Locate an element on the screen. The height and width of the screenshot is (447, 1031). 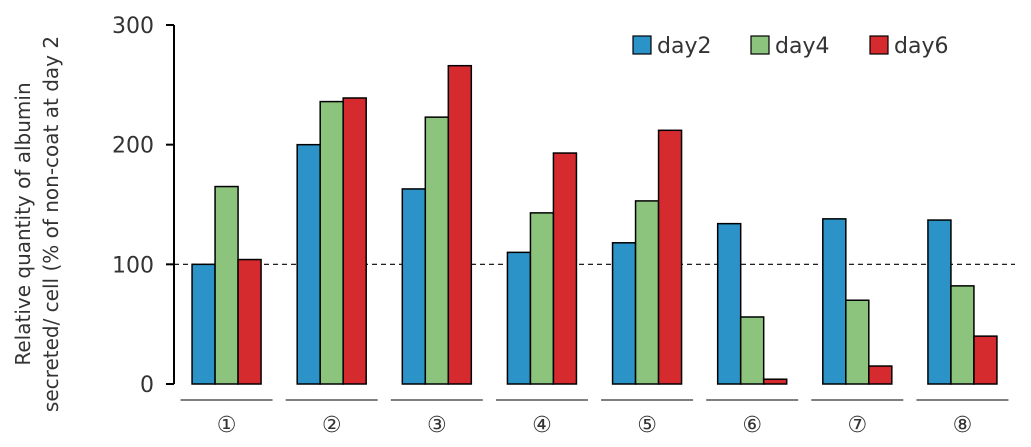
x-category-label: ⑧ is located at coordinates (963, 425).